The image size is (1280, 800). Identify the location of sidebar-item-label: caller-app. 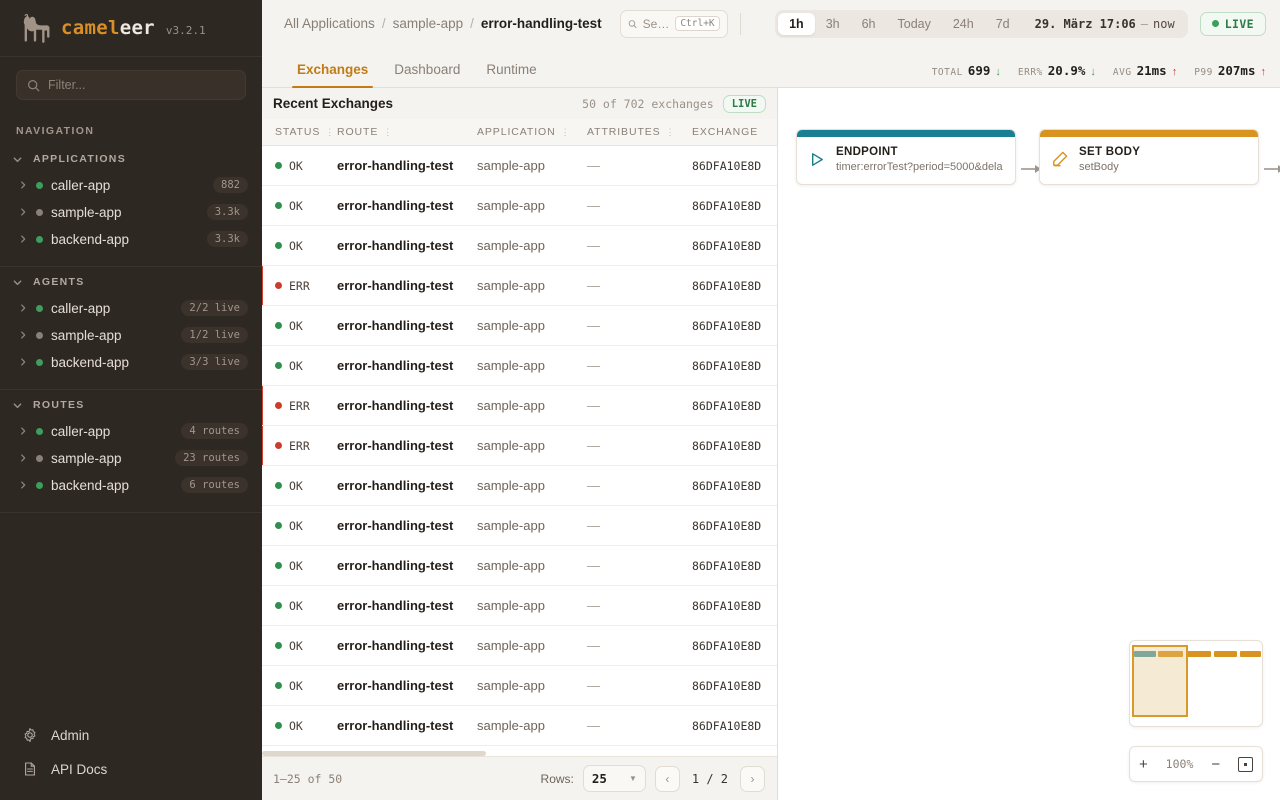
(81, 185).